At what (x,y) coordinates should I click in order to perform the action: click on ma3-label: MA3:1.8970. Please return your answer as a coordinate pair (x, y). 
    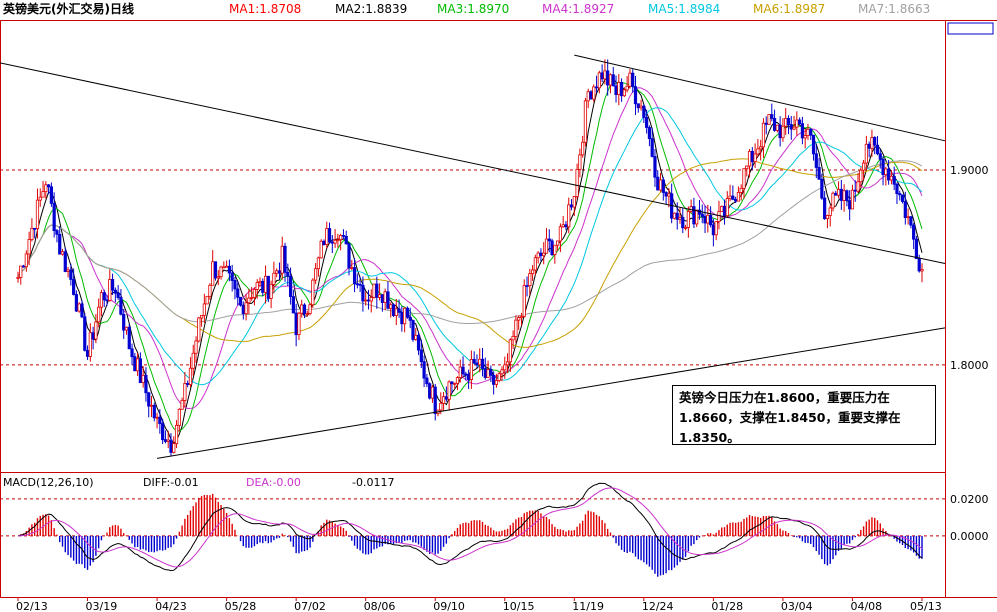
    Looking at the image, I should click on (473, 9).